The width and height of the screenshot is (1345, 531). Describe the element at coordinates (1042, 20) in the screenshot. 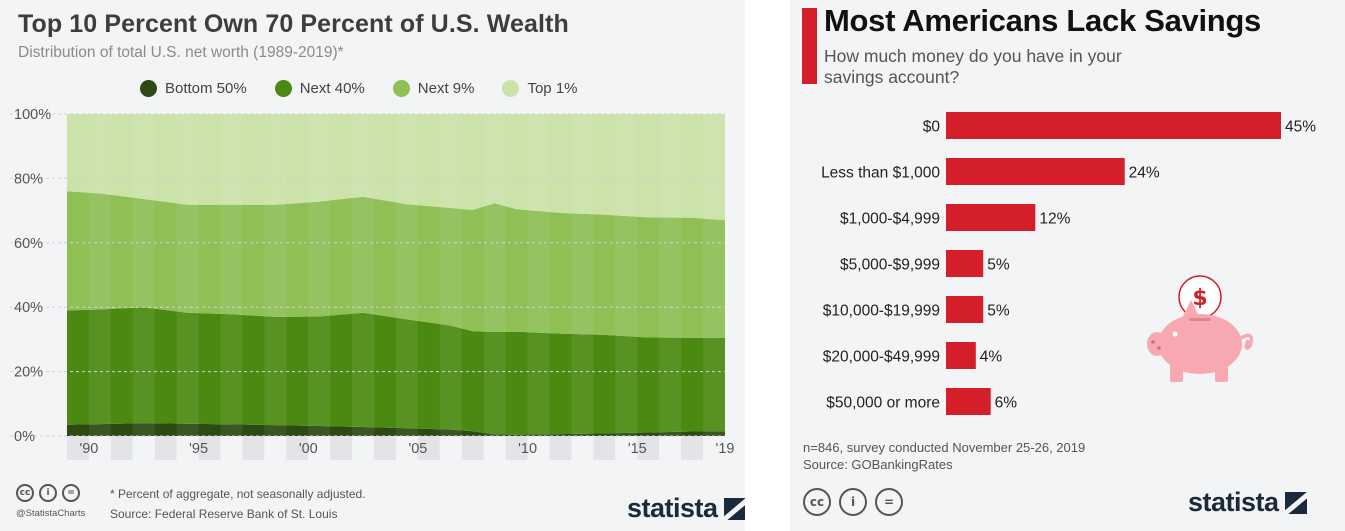

I see `savings-chart-title: Most Americans Lack Savings` at that location.